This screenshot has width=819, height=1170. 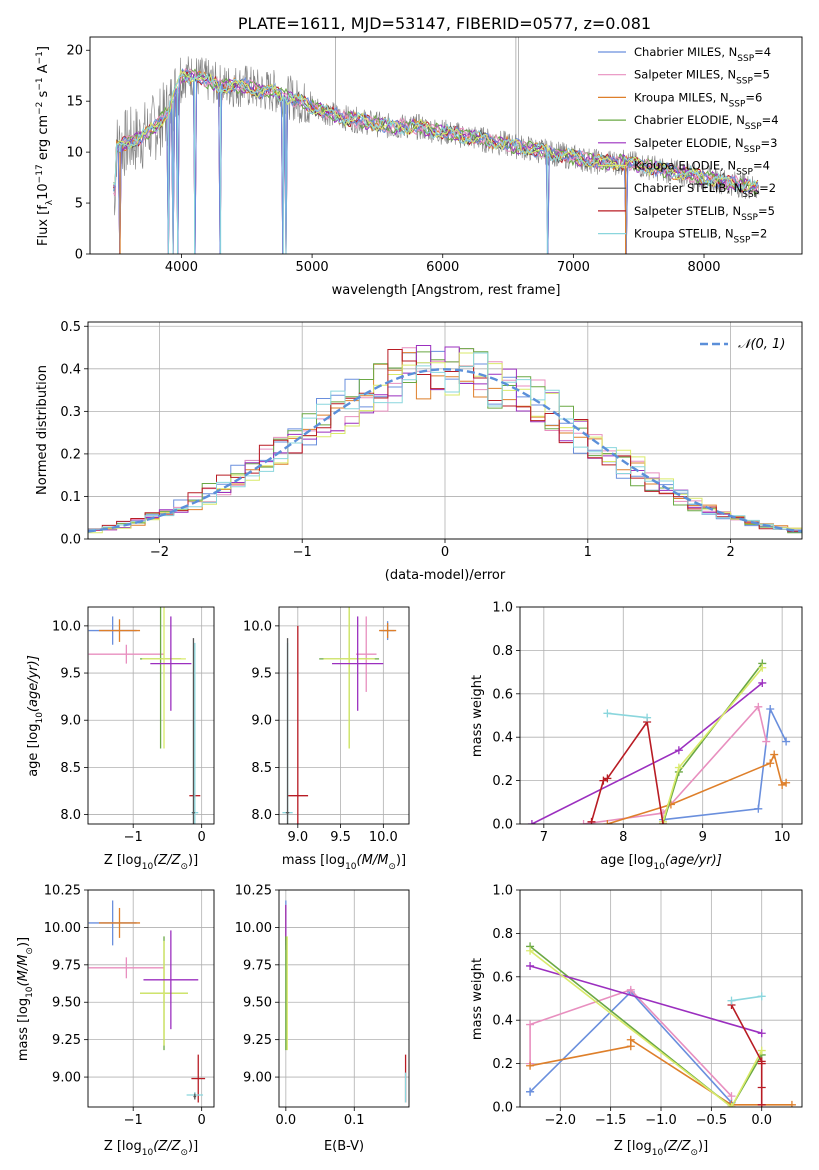 I want to click on age-vs-mass-xlabel-part: 10, so click(x=351, y=867).